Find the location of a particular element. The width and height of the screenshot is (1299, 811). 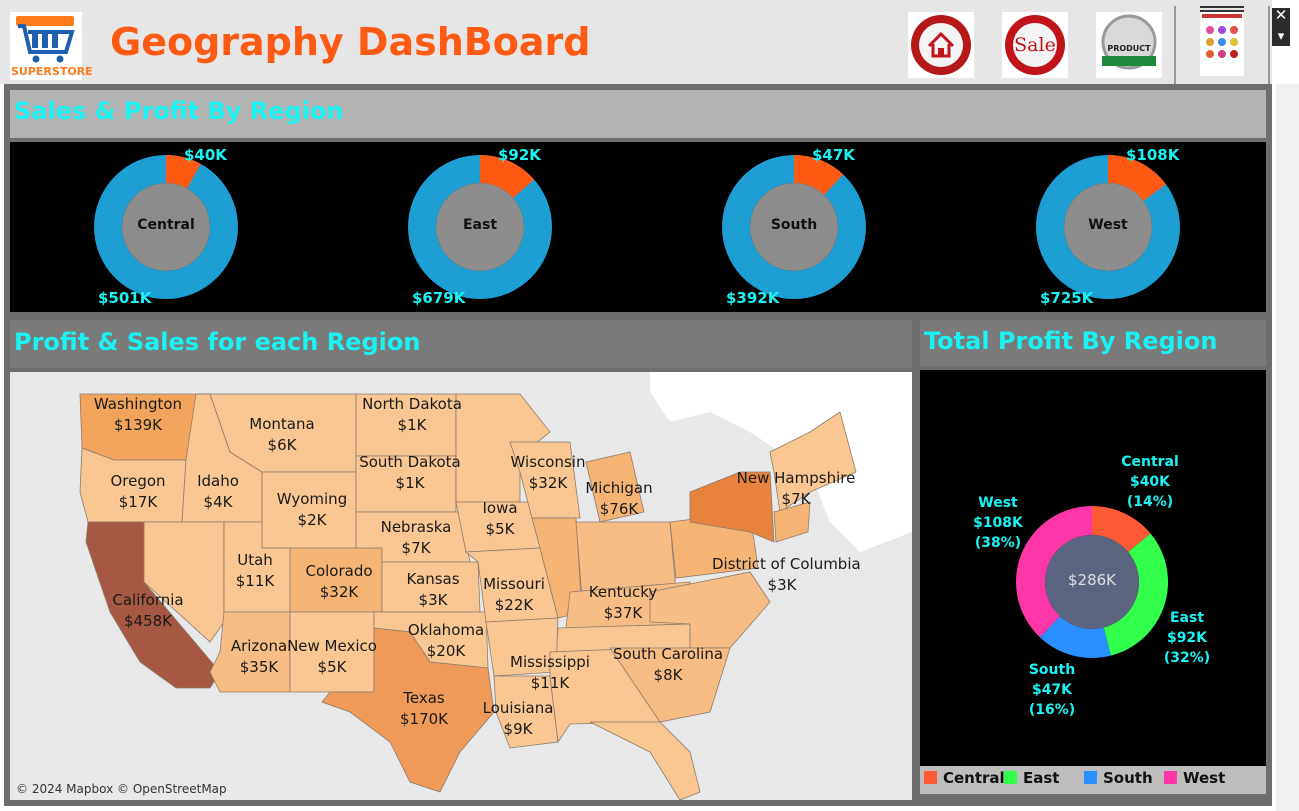

map-state-label: Nebraska $7K is located at coordinates (416, 538).